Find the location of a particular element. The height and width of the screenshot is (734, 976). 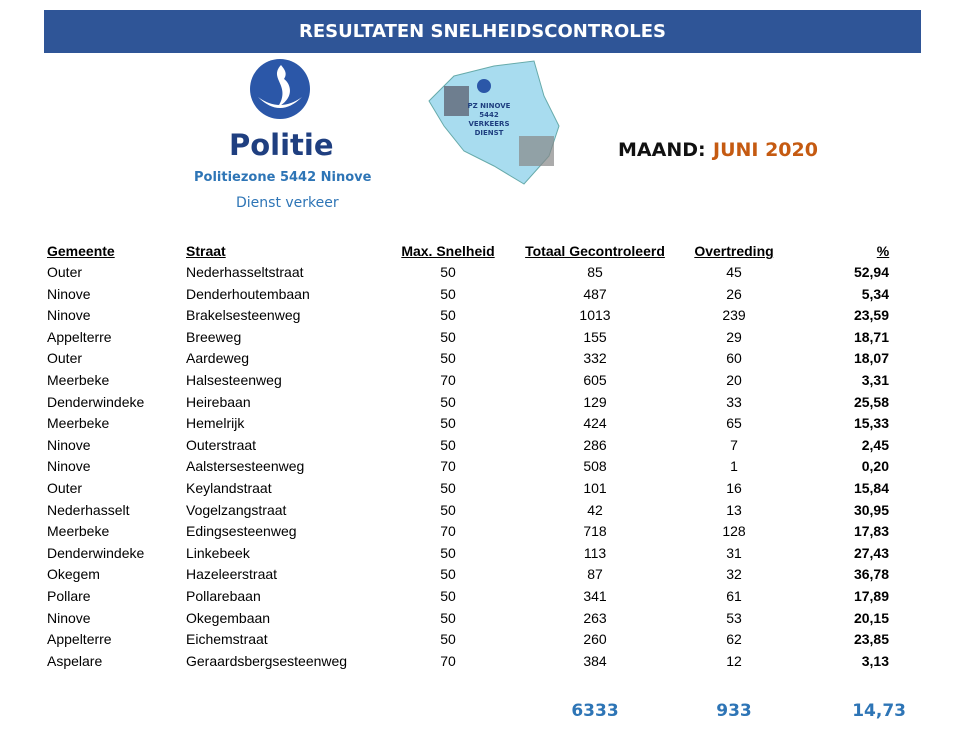

table-cell: 12 is located at coordinates (734, 660).